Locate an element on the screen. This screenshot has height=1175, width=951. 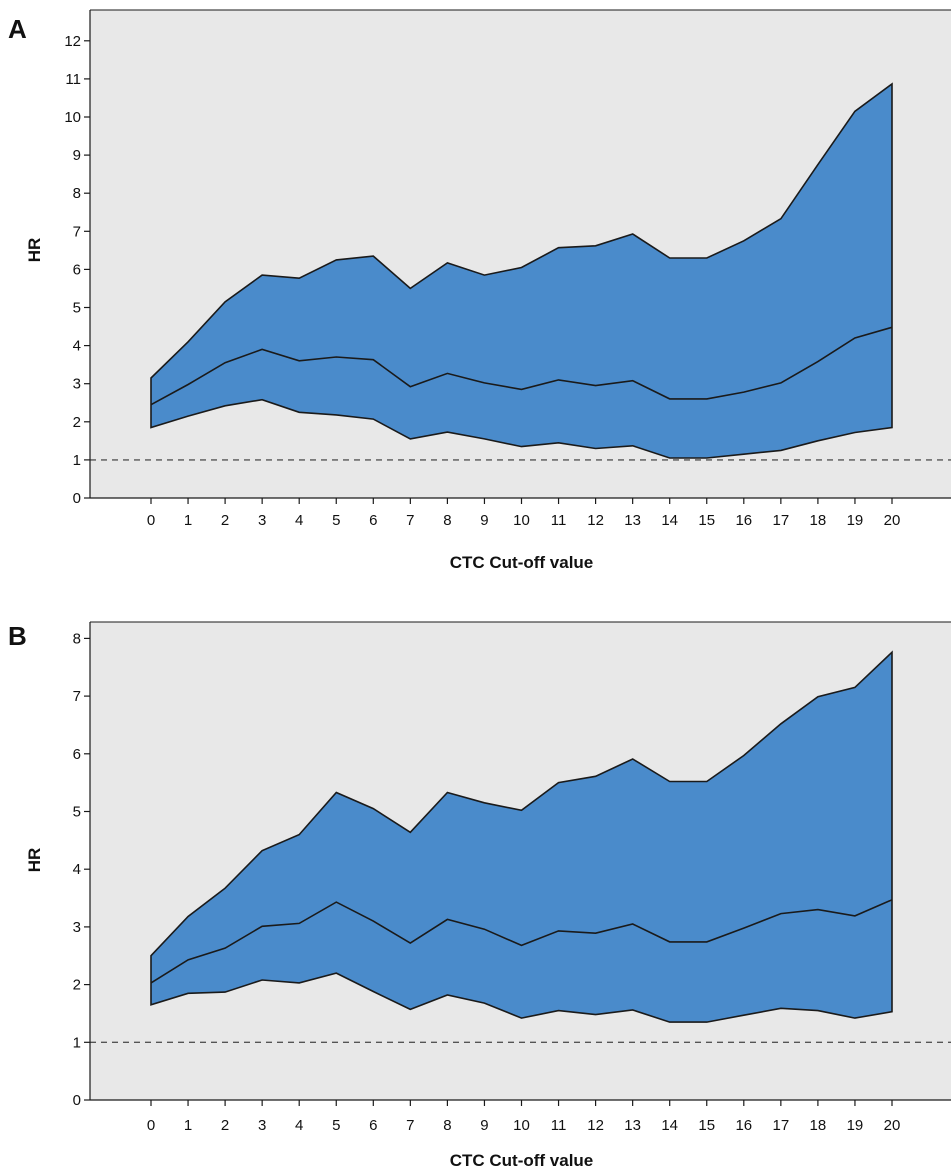
panel-b-y-tick-label: 7 is located at coordinates (77, 696).